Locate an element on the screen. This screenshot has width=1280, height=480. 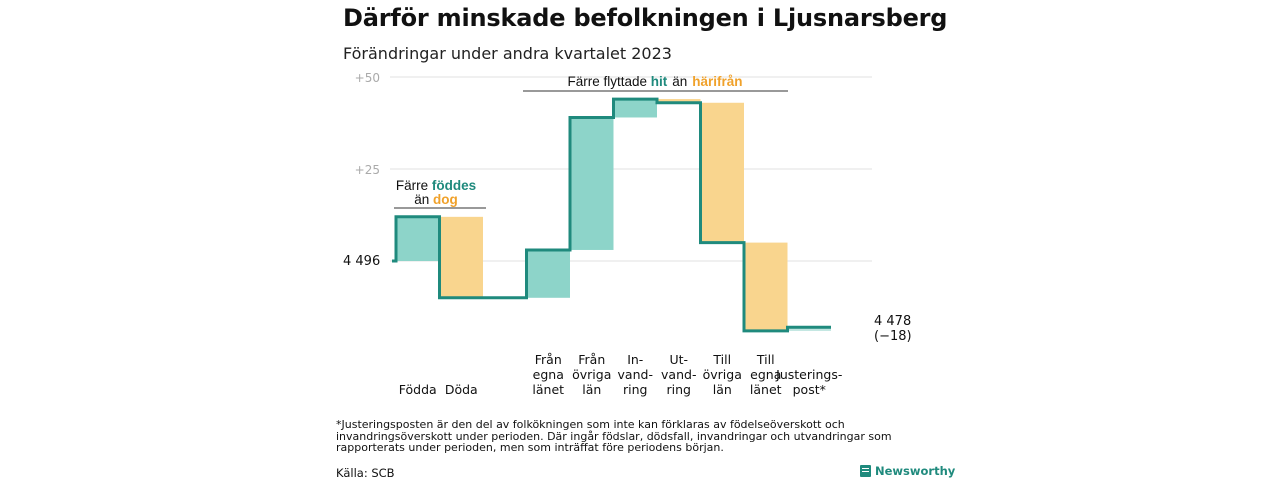
chart-subtitle: Förändringar under andra kvartalet 2023 is located at coordinates (507, 53).